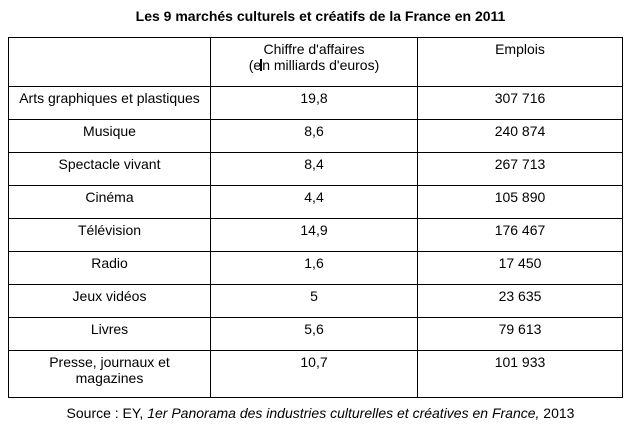 The height and width of the screenshot is (432, 641). I want to click on revenue-cell: 10,7, so click(314, 374).